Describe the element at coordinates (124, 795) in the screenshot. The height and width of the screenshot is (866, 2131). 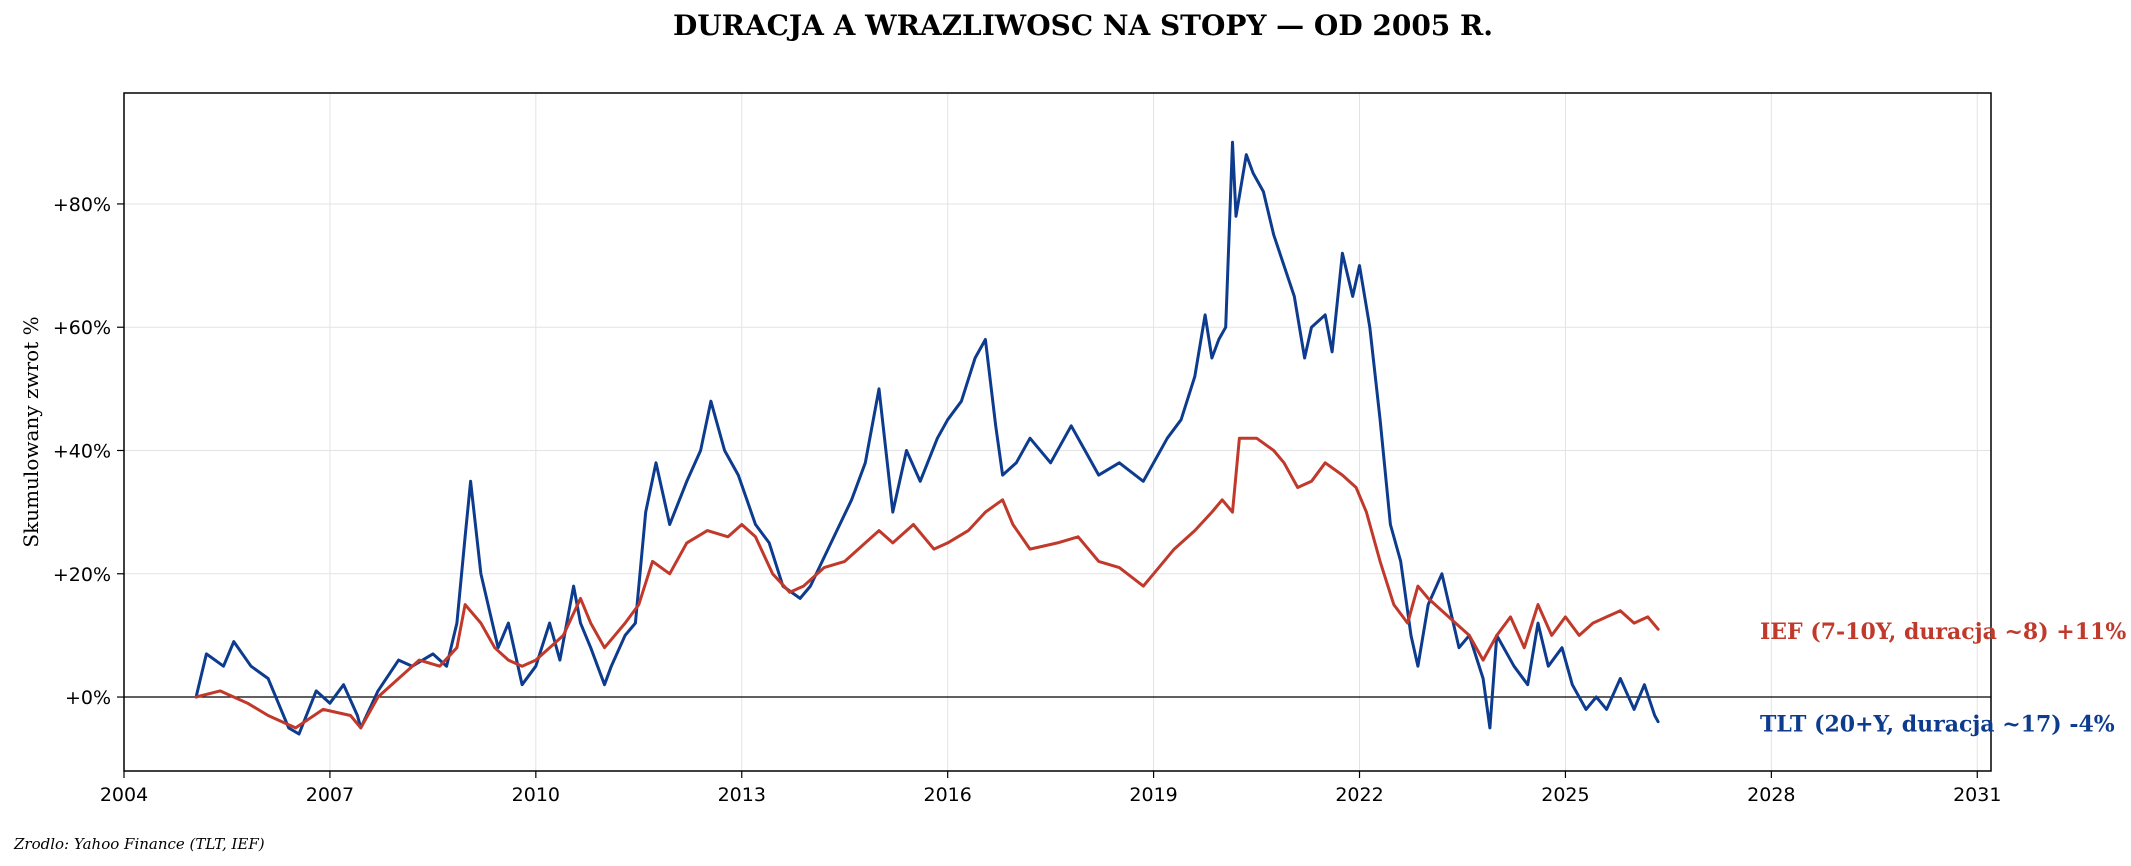
I see `x-tick-label: 2004` at that location.